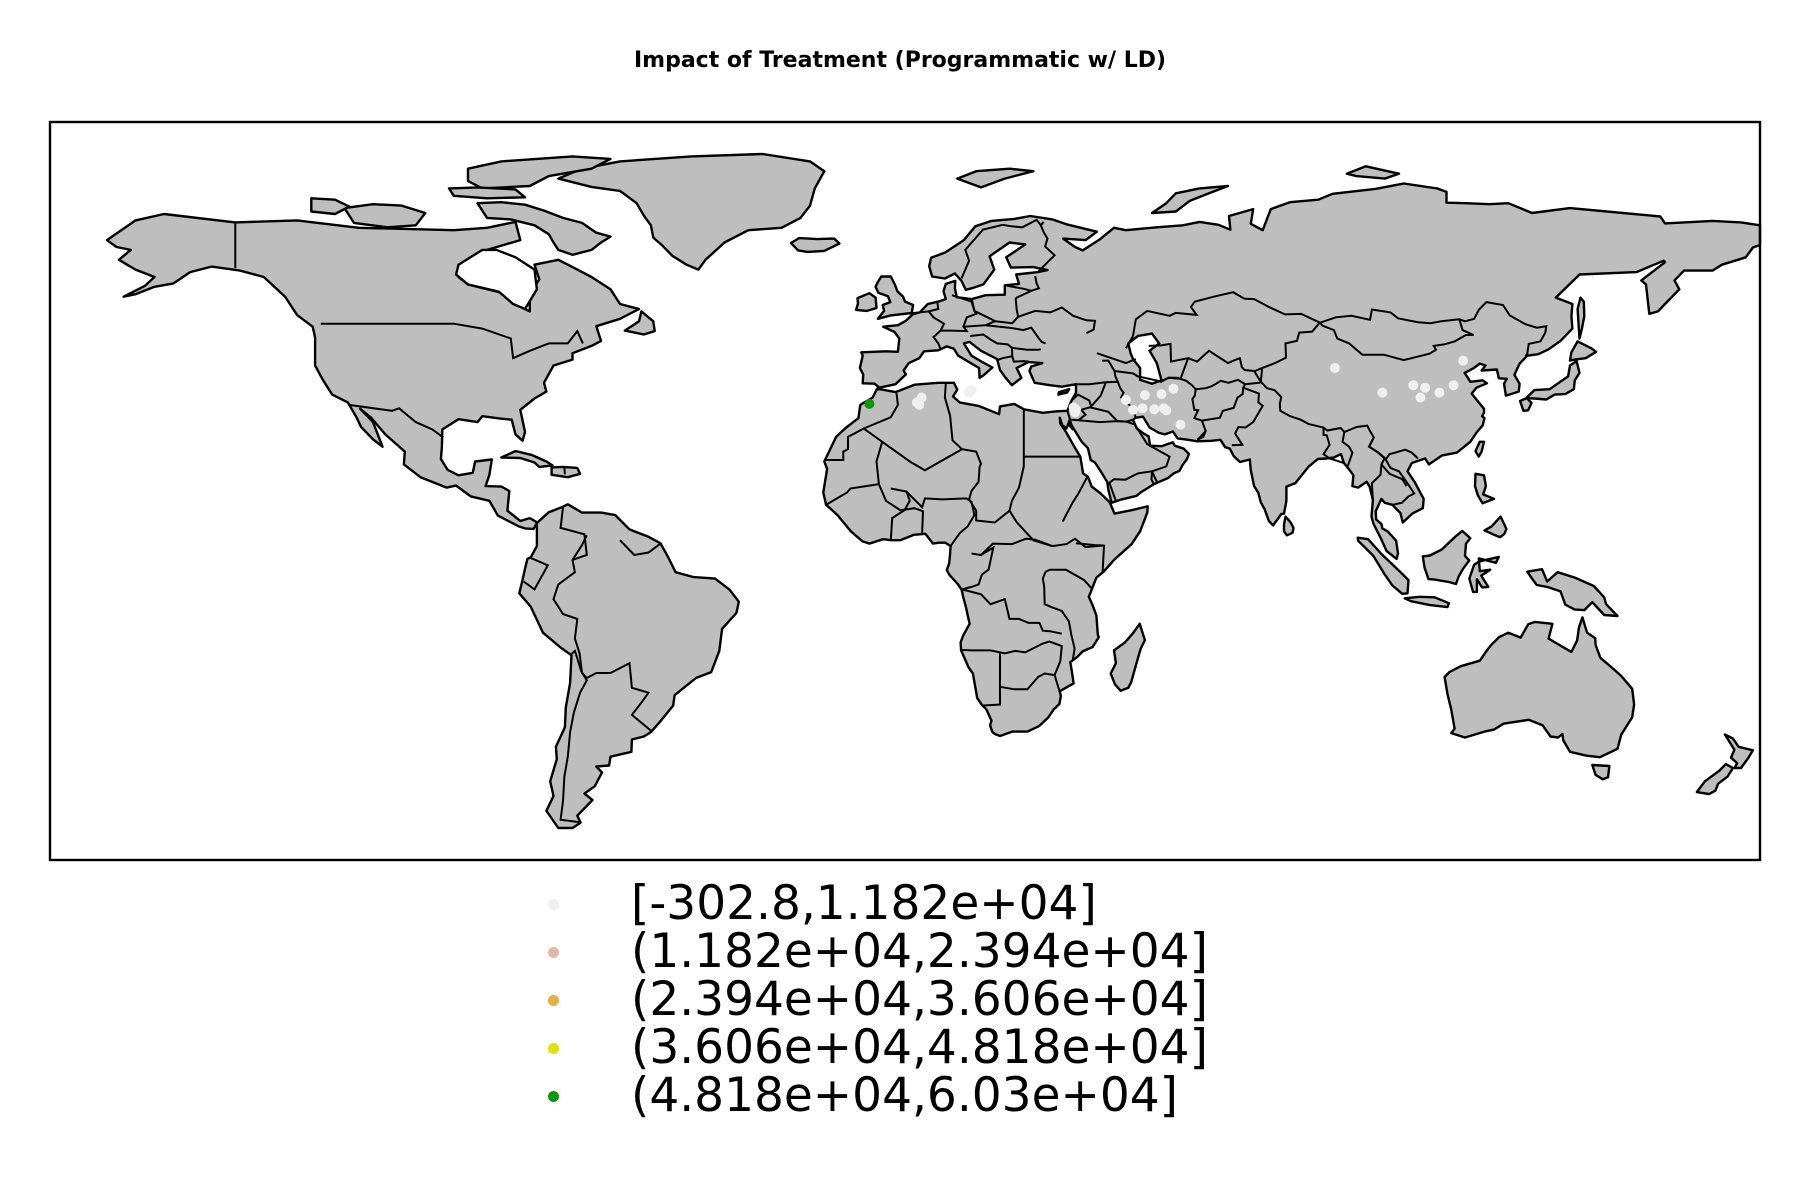 The height and width of the screenshot is (1200, 1800). I want to click on water-hudson-bay, so click(496, 279).